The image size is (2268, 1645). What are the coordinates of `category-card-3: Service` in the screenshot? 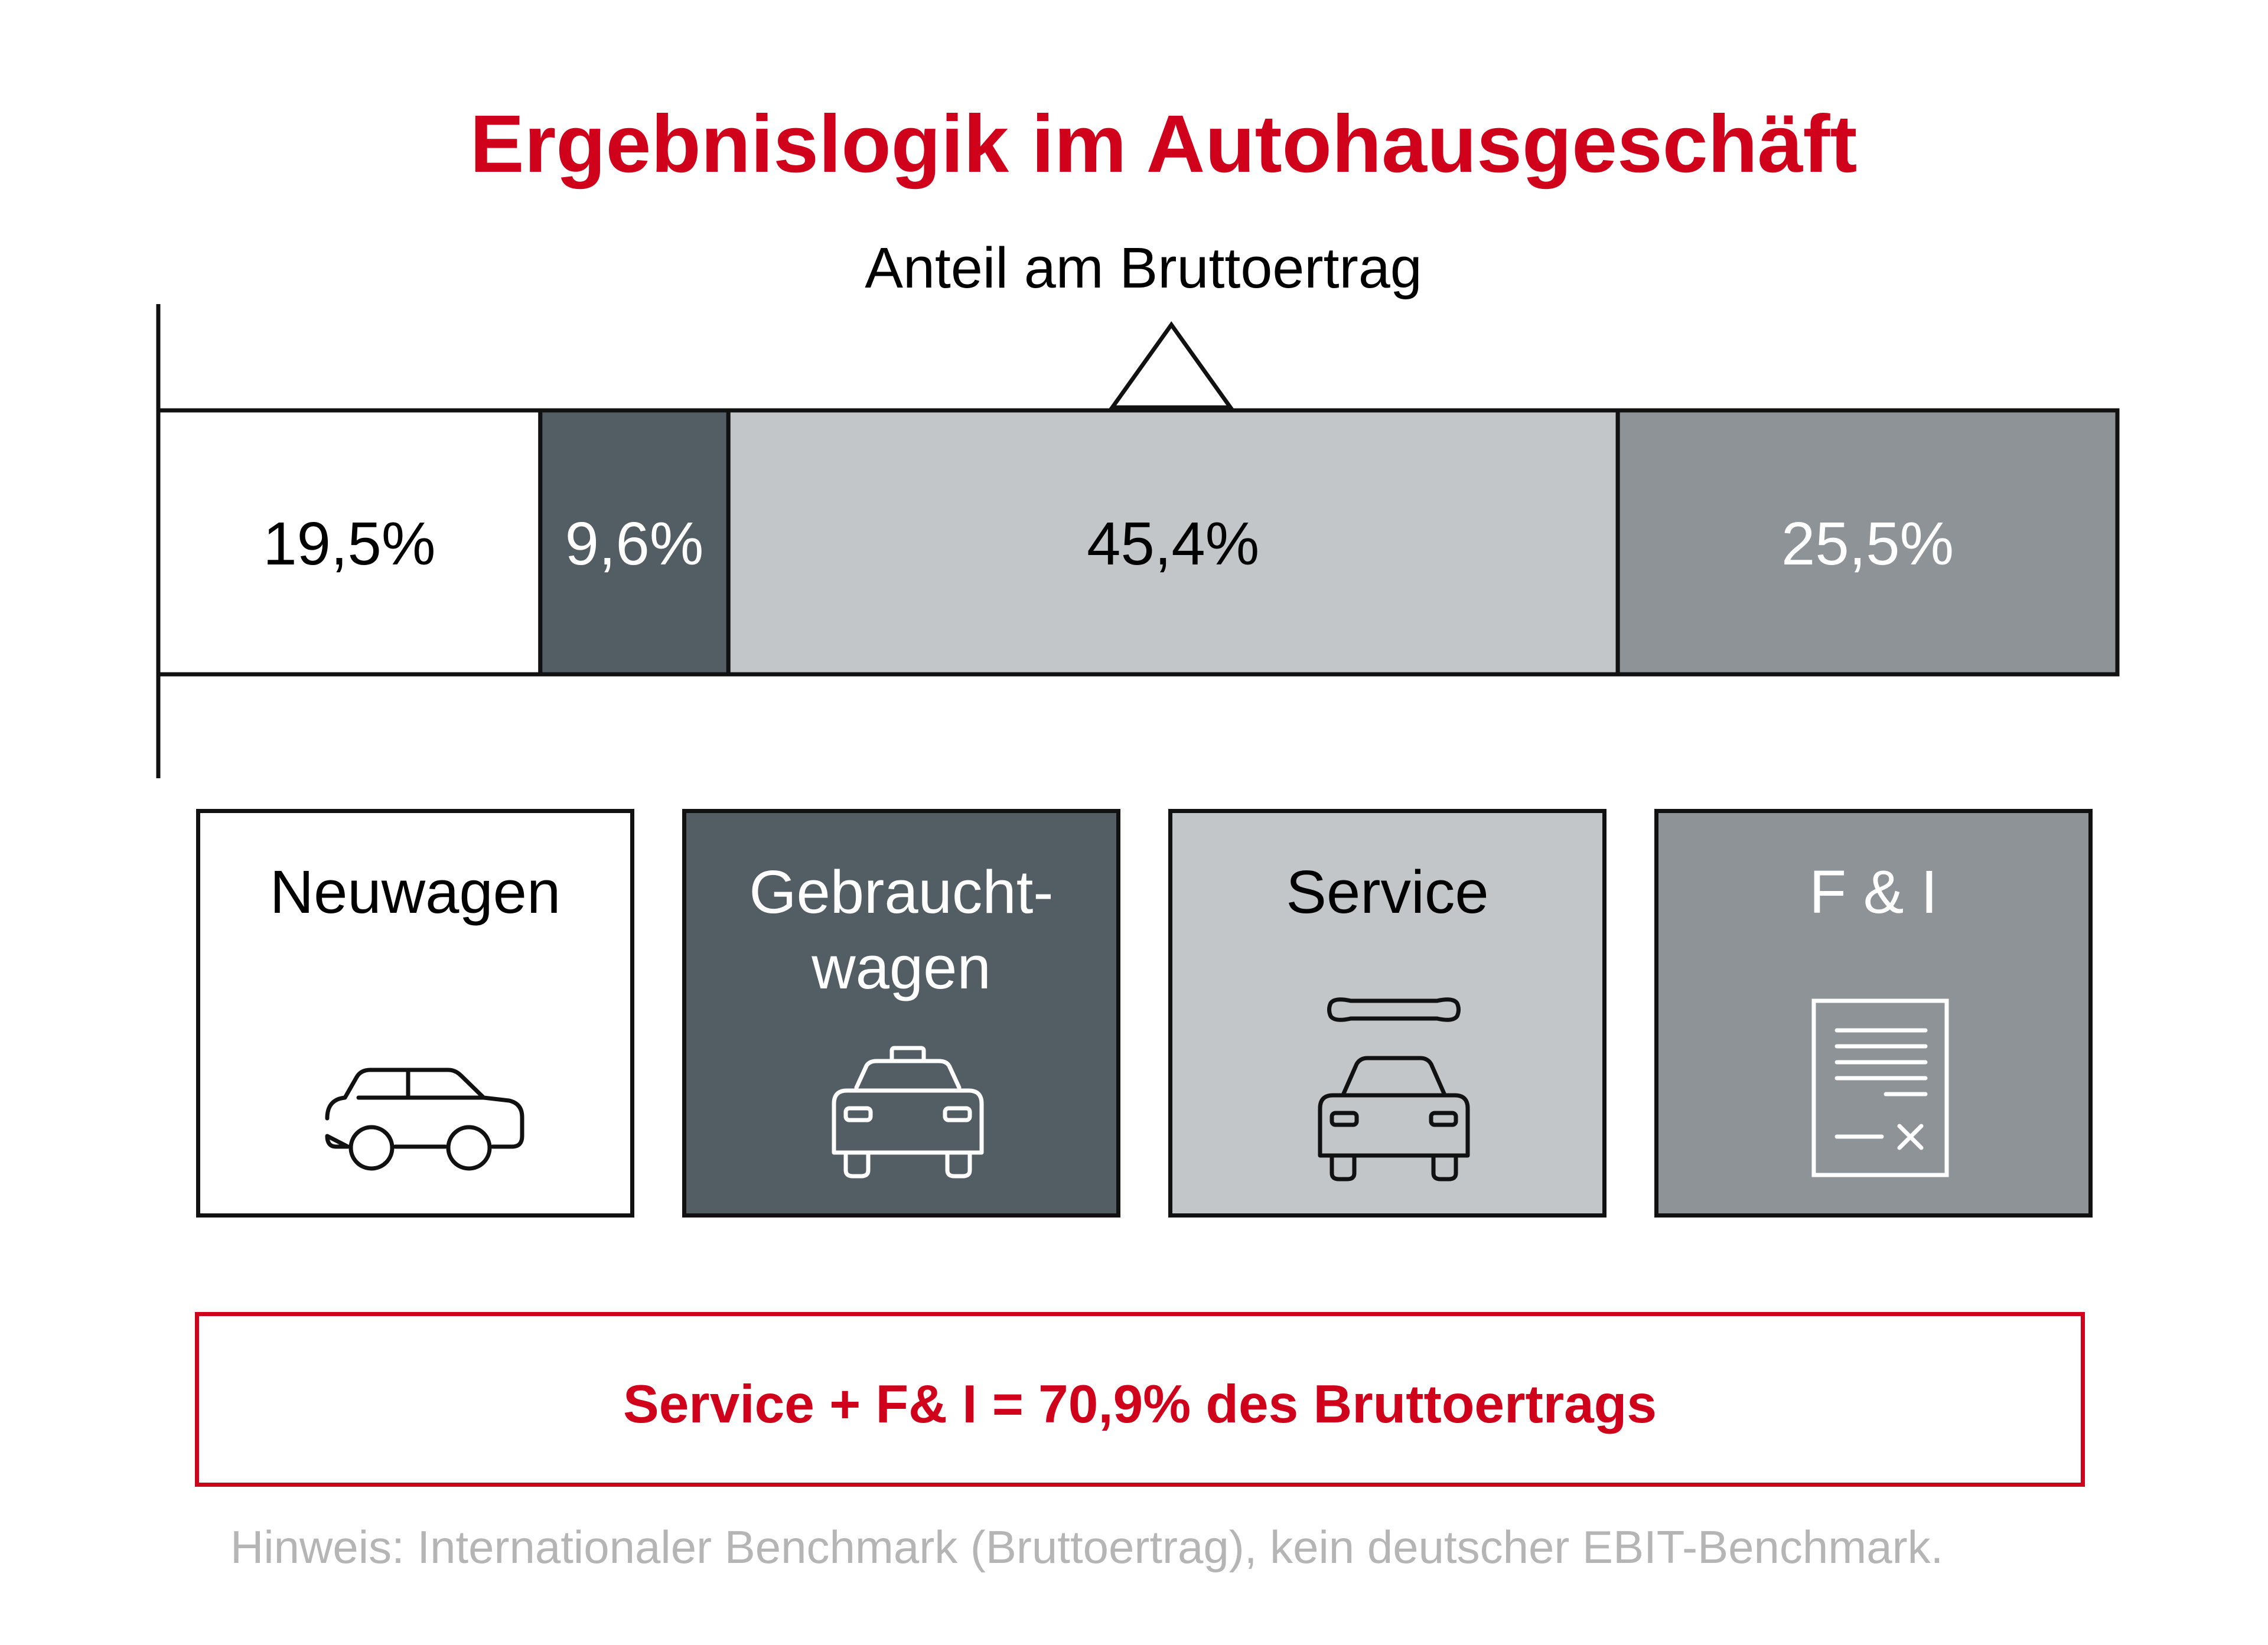 It's located at (1387, 1013).